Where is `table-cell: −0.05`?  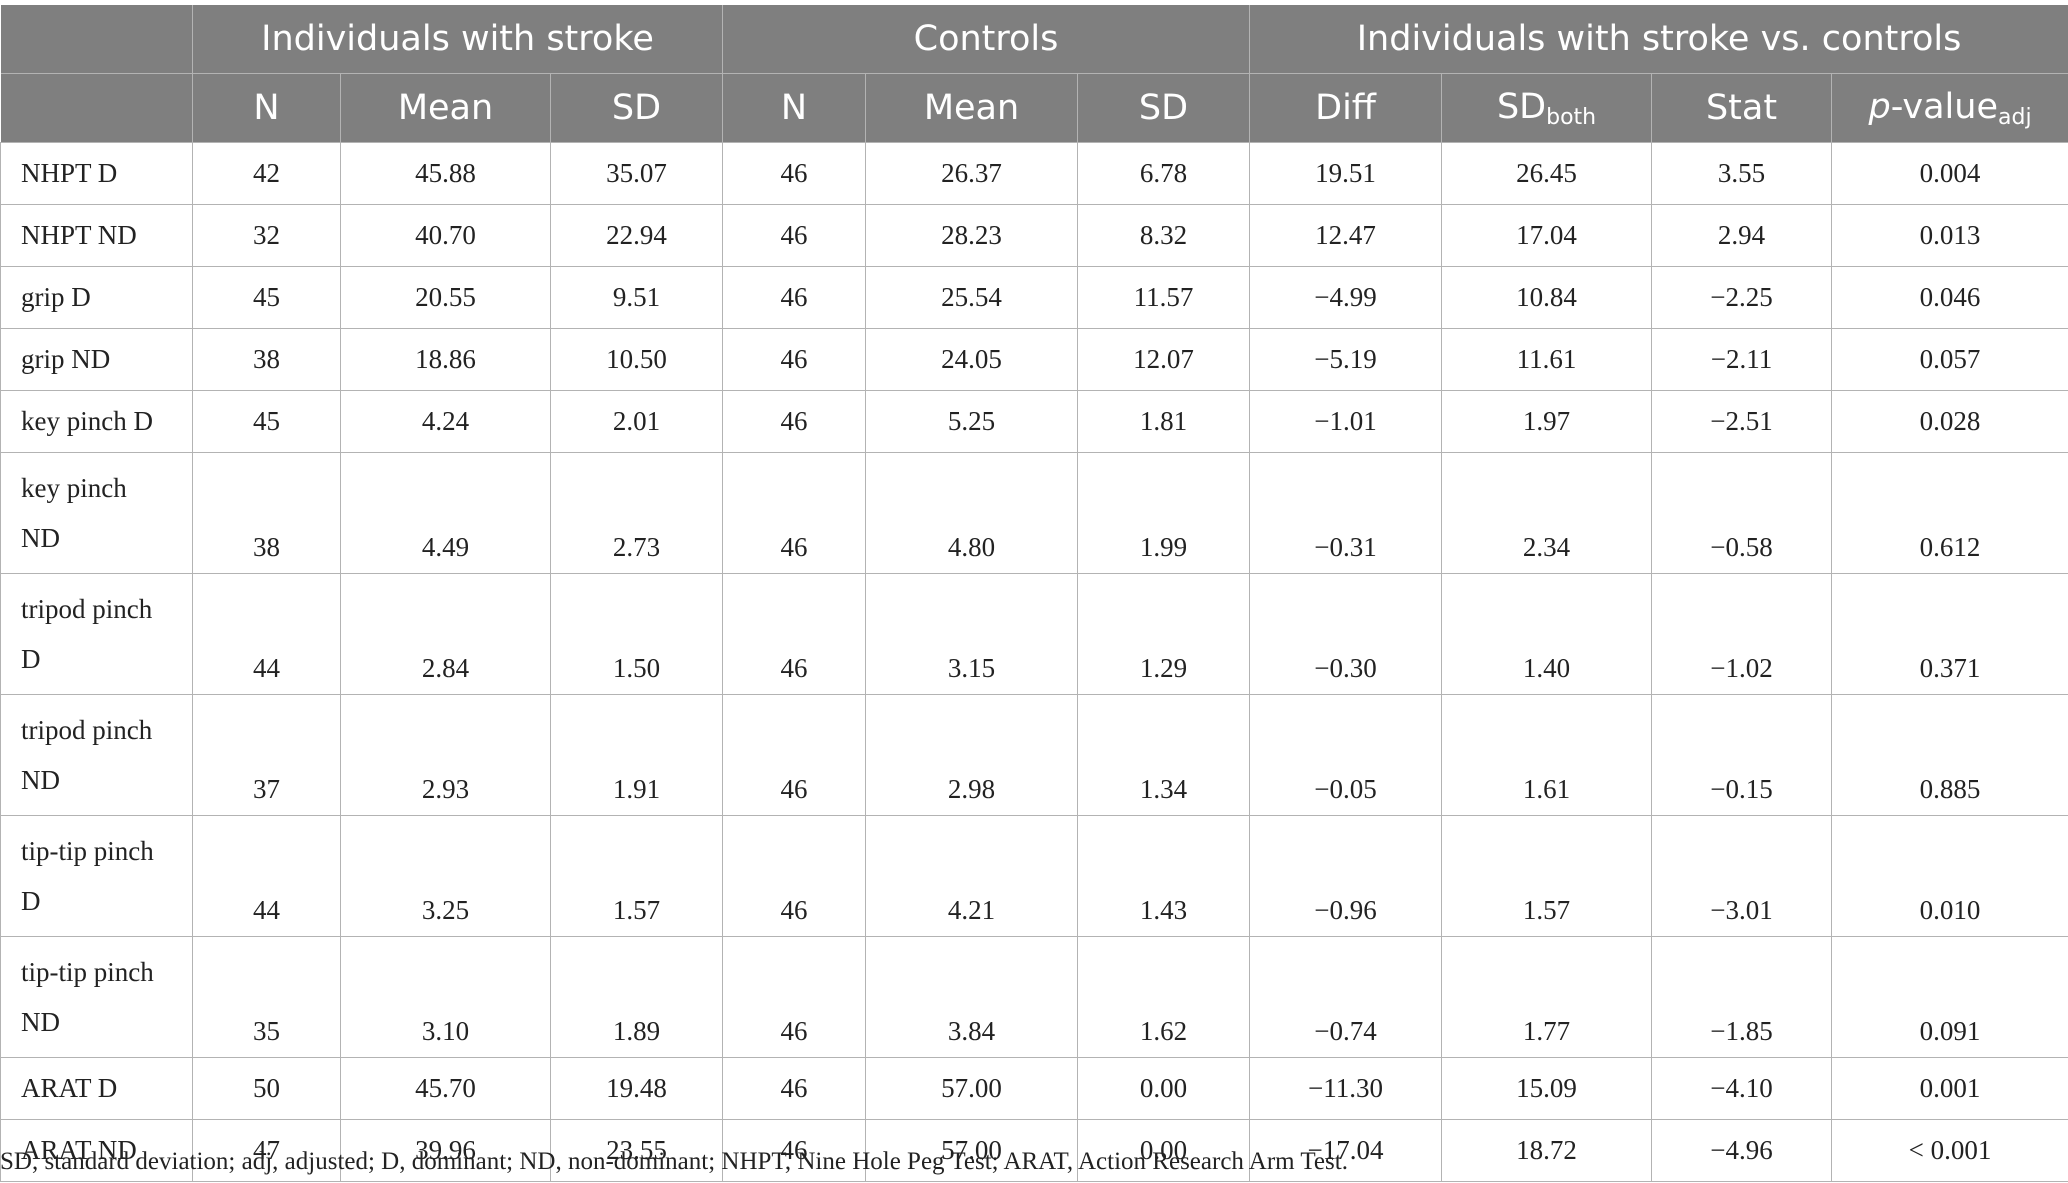
table-cell: −0.05 is located at coordinates (1346, 755).